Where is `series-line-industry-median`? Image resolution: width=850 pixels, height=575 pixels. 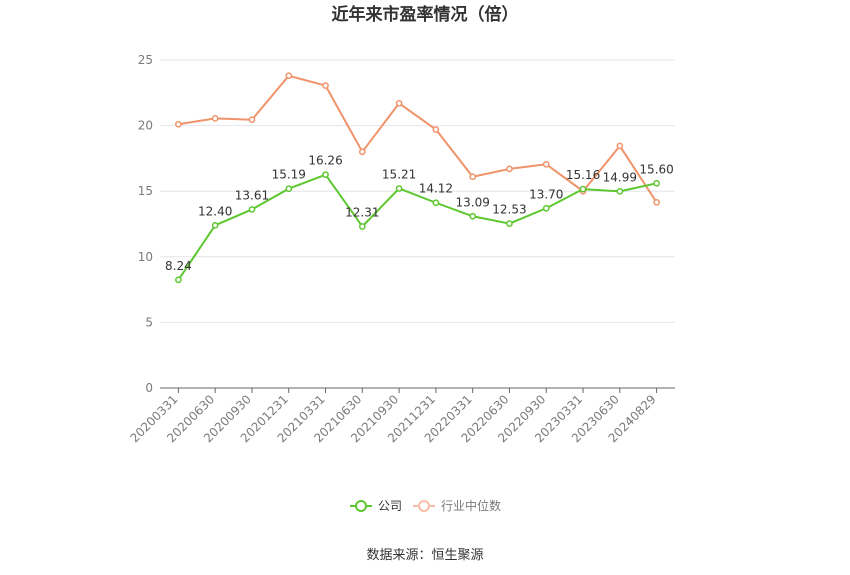
series-line-industry-median is located at coordinates (418, 138).